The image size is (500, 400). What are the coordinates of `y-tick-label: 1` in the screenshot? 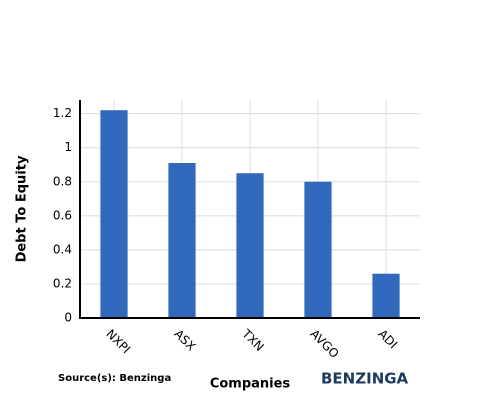 It's located at (68, 147).